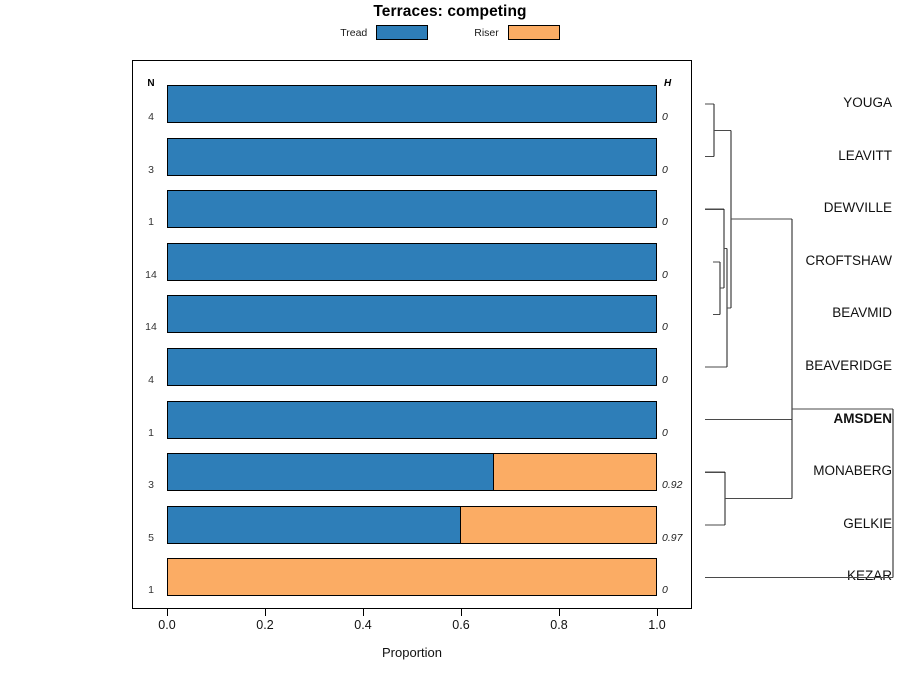 The image size is (900, 680). I want to click on legend-item-tread: Tread, so click(384, 32).